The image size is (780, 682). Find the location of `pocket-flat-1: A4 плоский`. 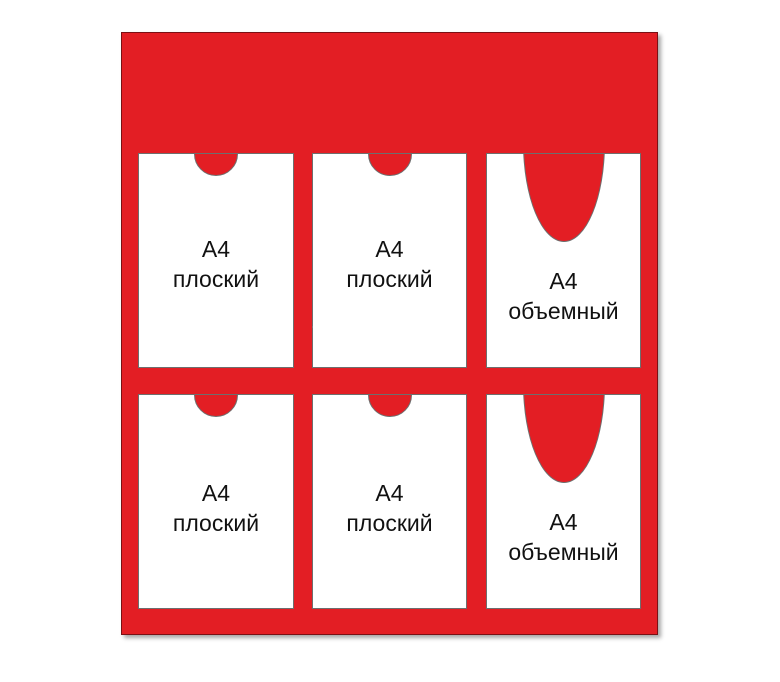

pocket-flat-1: A4 плоский is located at coordinates (216, 260).